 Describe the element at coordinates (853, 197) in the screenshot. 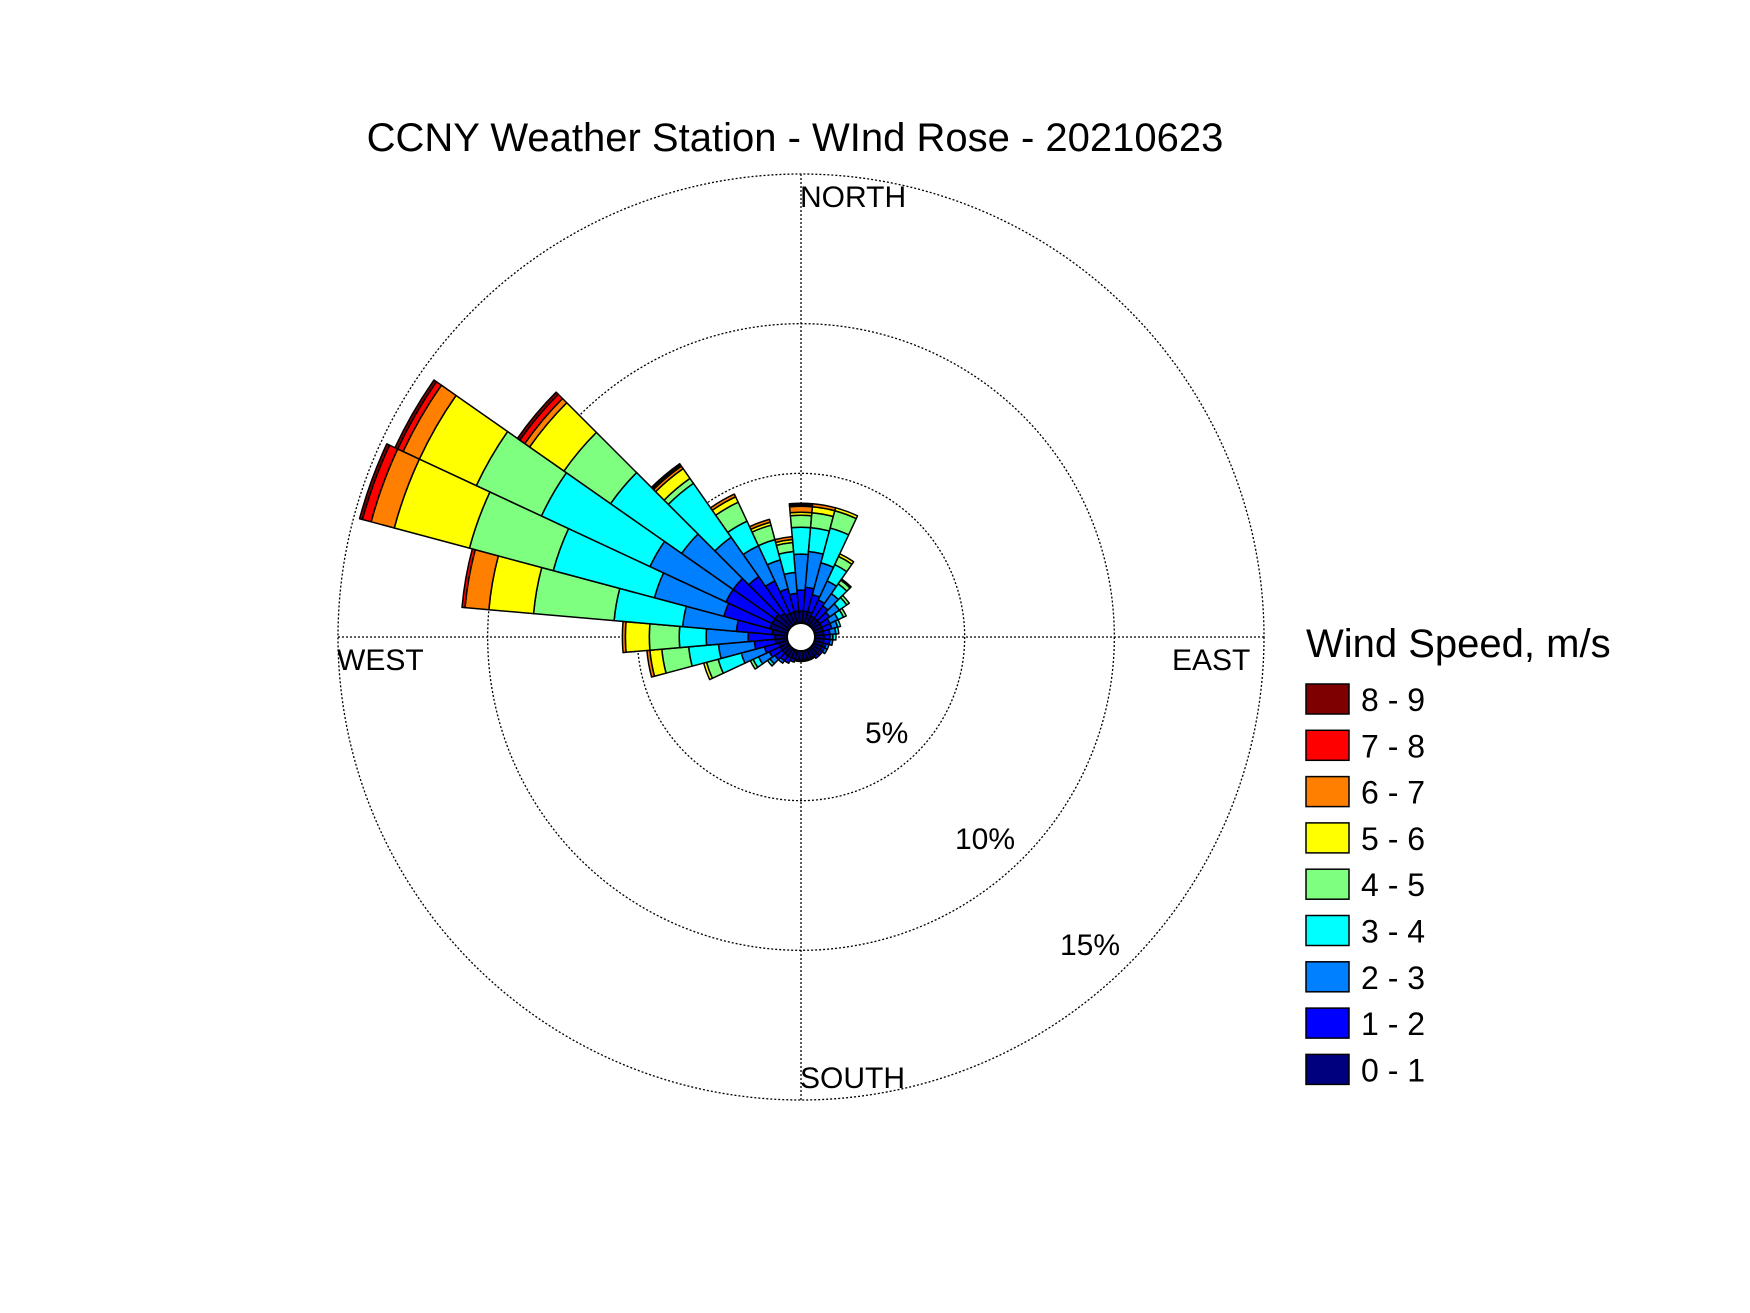

I see `direction-label-north: NORTH` at that location.